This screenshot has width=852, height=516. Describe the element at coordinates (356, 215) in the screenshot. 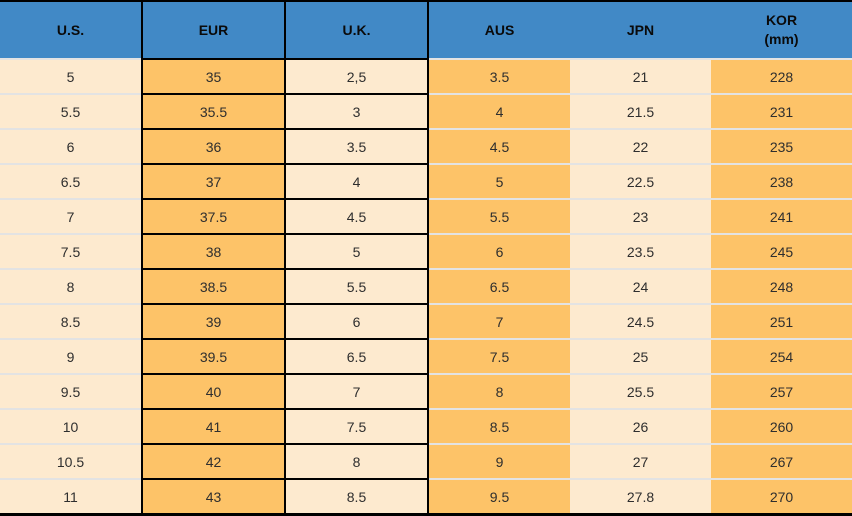

I see `table-cell-uk-row-4: 4.5` at that location.